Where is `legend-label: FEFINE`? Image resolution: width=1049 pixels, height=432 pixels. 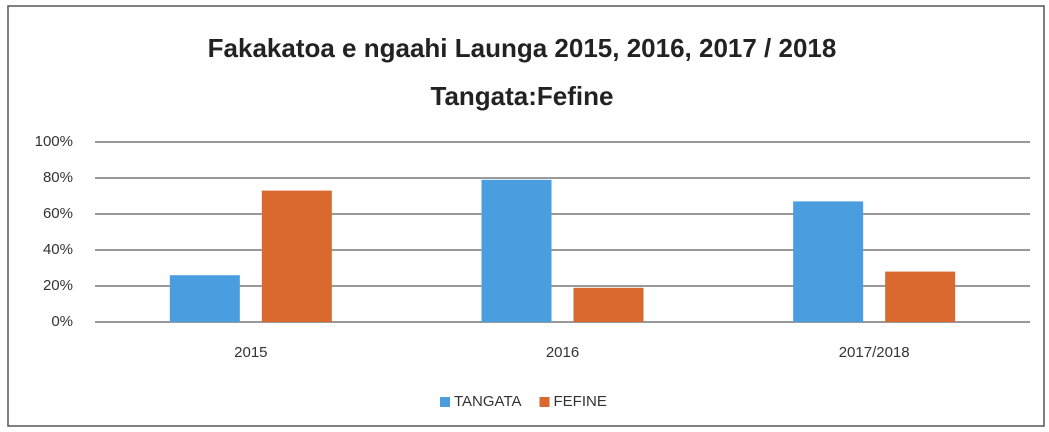 legend-label: FEFINE is located at coordinates (580, 401).